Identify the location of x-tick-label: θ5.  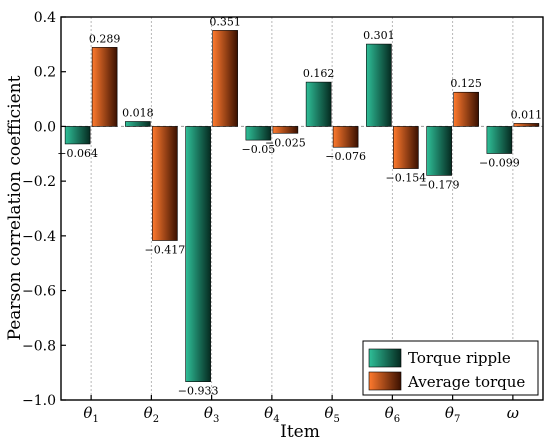
(331, 414).